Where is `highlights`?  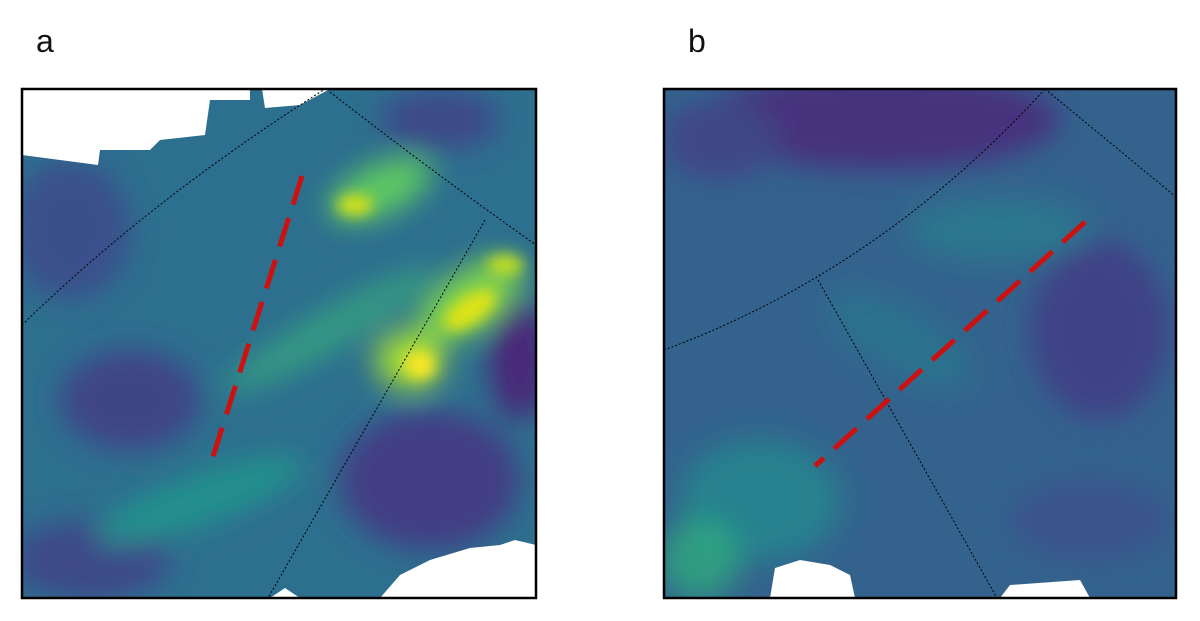
highlights is located at coordinates (430, 287).